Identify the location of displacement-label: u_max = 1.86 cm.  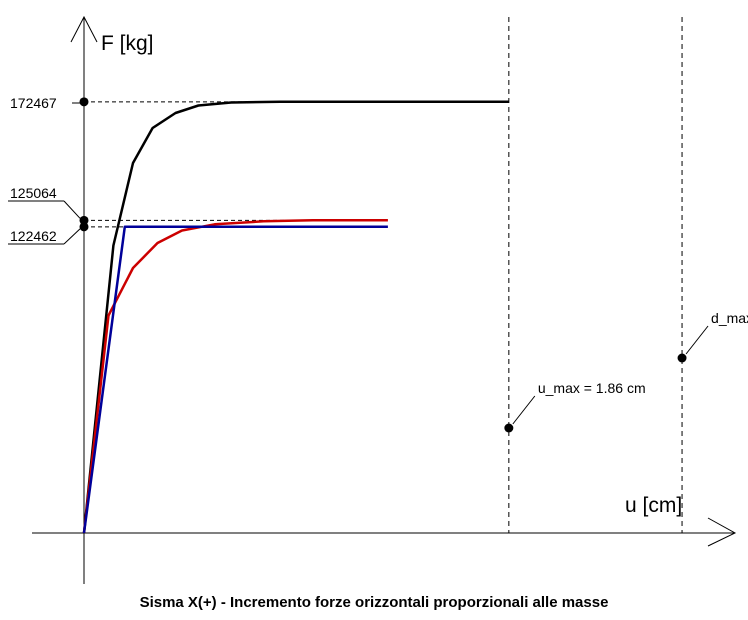
(592, 388).